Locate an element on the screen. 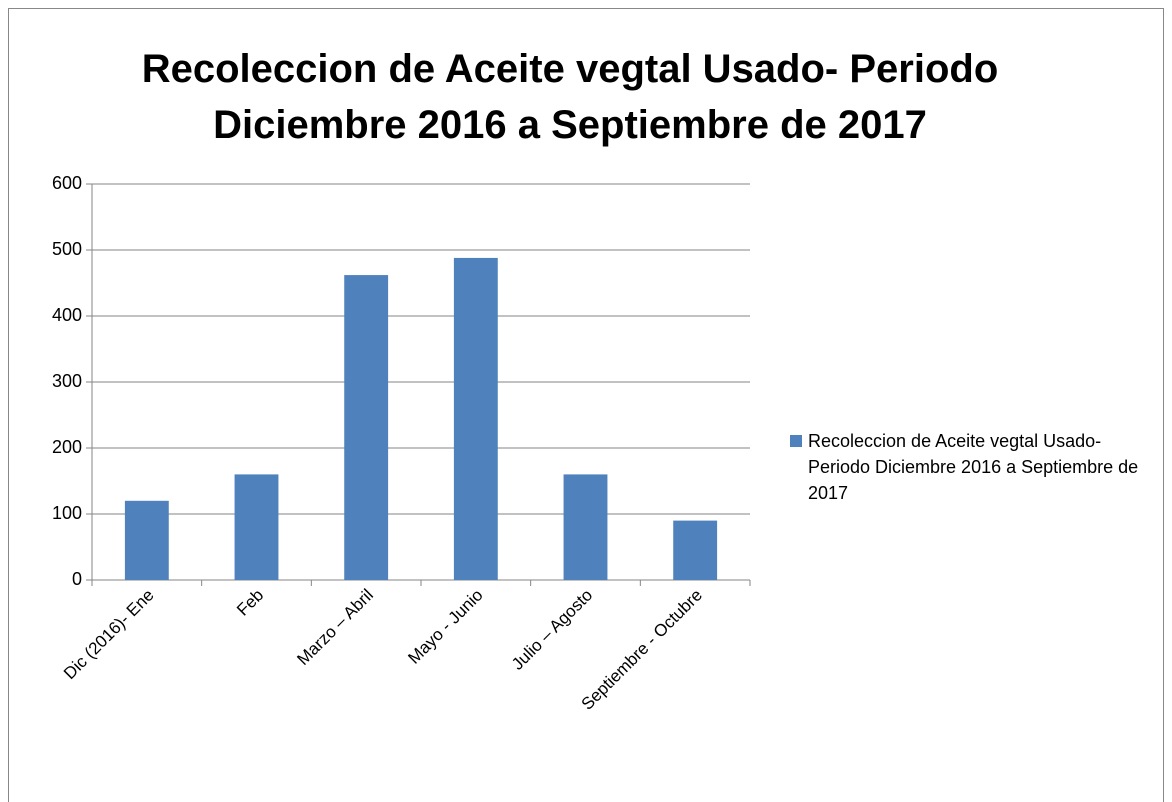 The width and height of the screenshot is (1172, 802). chart-title: Diciembre 2016 a Septiembre de 2017 is located at coordinates (570, 125).